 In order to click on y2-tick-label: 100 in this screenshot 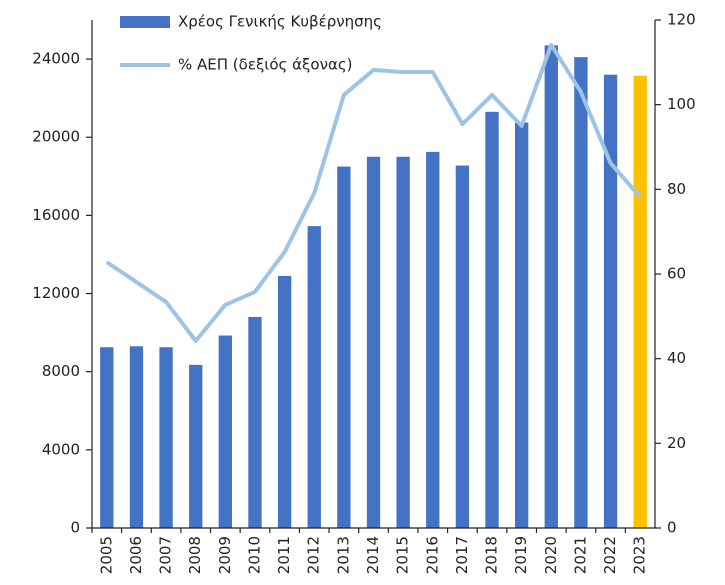, I will do `click(681, 104)`.